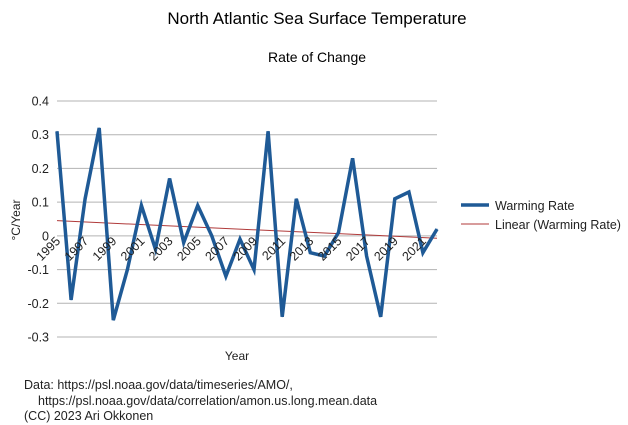 The height and width of the screenshot is (425, 628). I want to click on legend-label-linear: Linear (Warming Rate), so click(558, 225).